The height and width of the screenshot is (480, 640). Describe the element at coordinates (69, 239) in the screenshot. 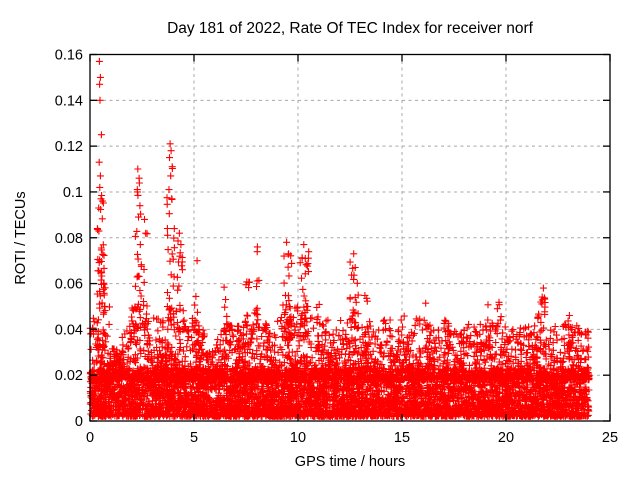

I see `y-tick-label: 0.08` at that location.